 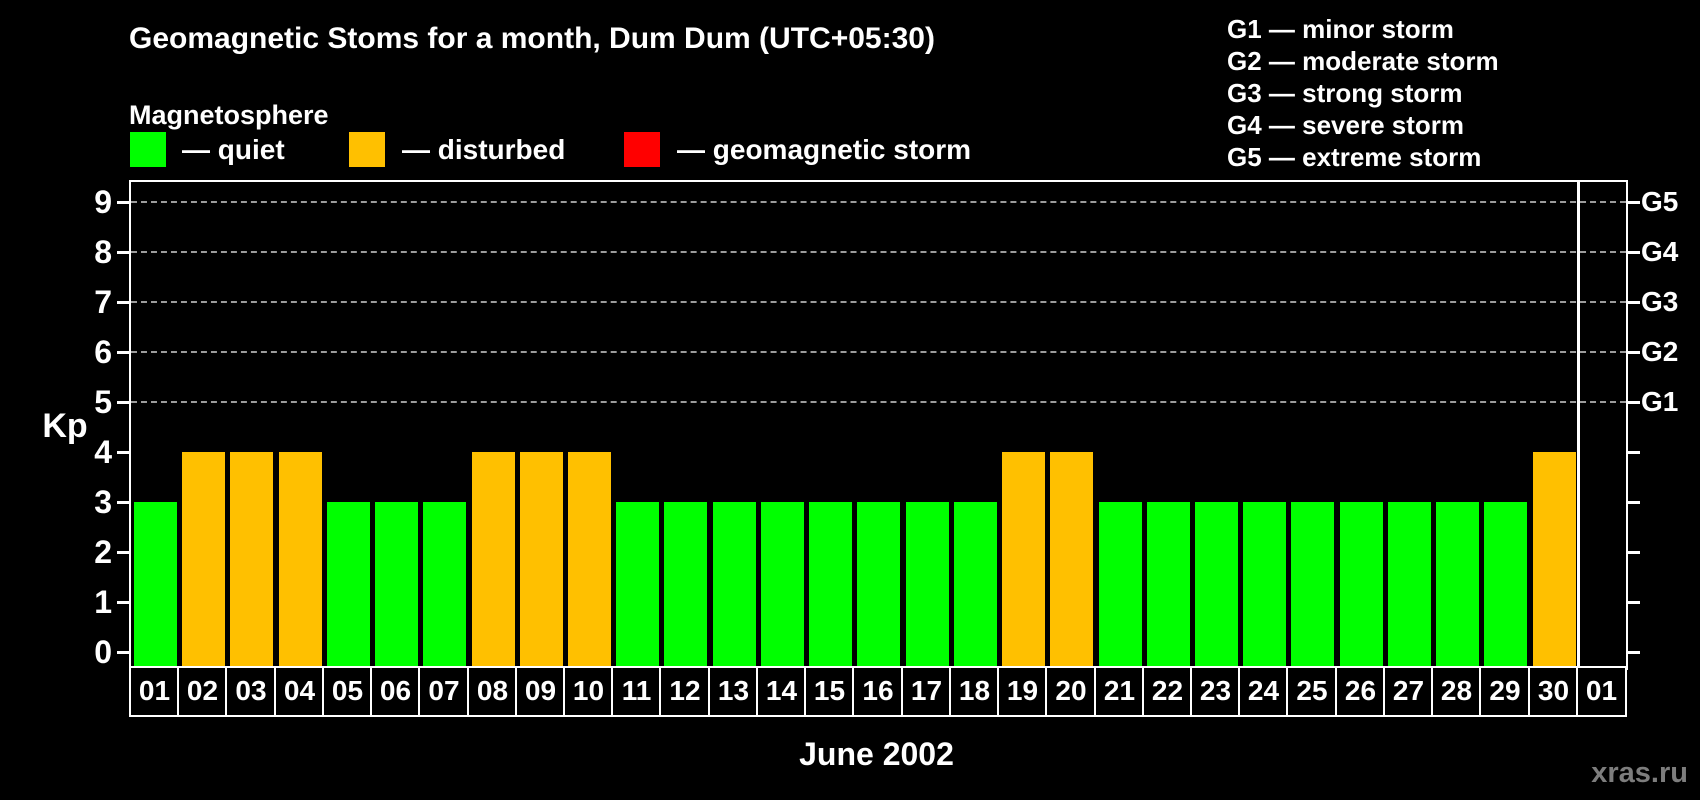 I want to click on day-label-box: 26, so click(x=1360, y=691).